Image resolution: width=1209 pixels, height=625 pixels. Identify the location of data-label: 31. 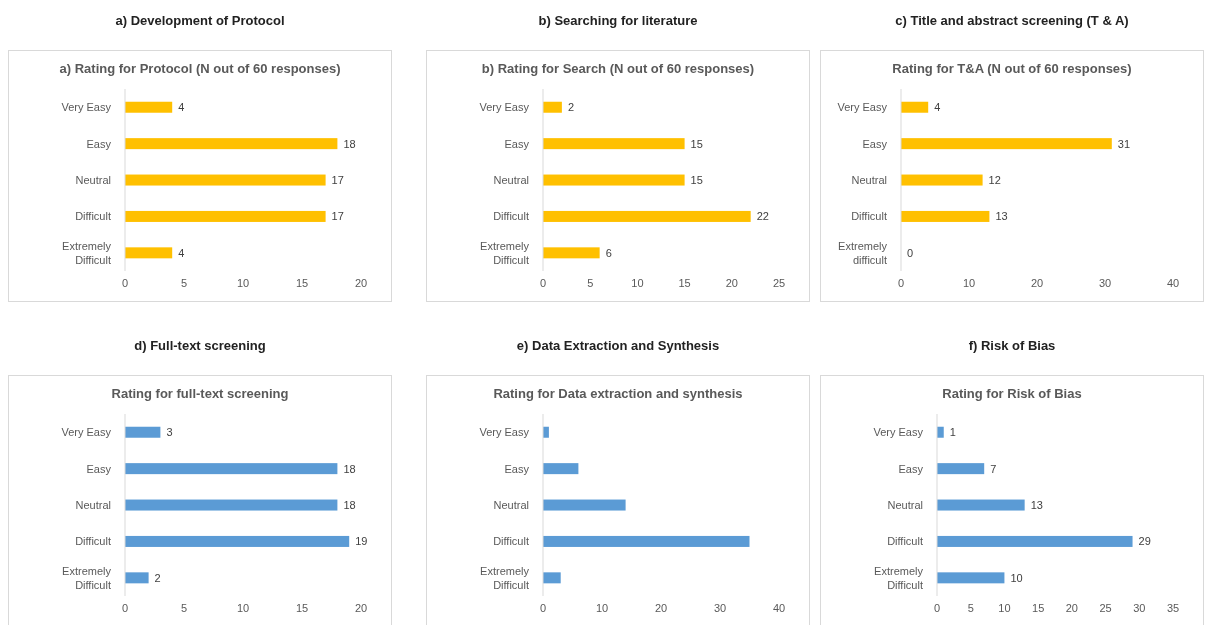
(1124, 143).